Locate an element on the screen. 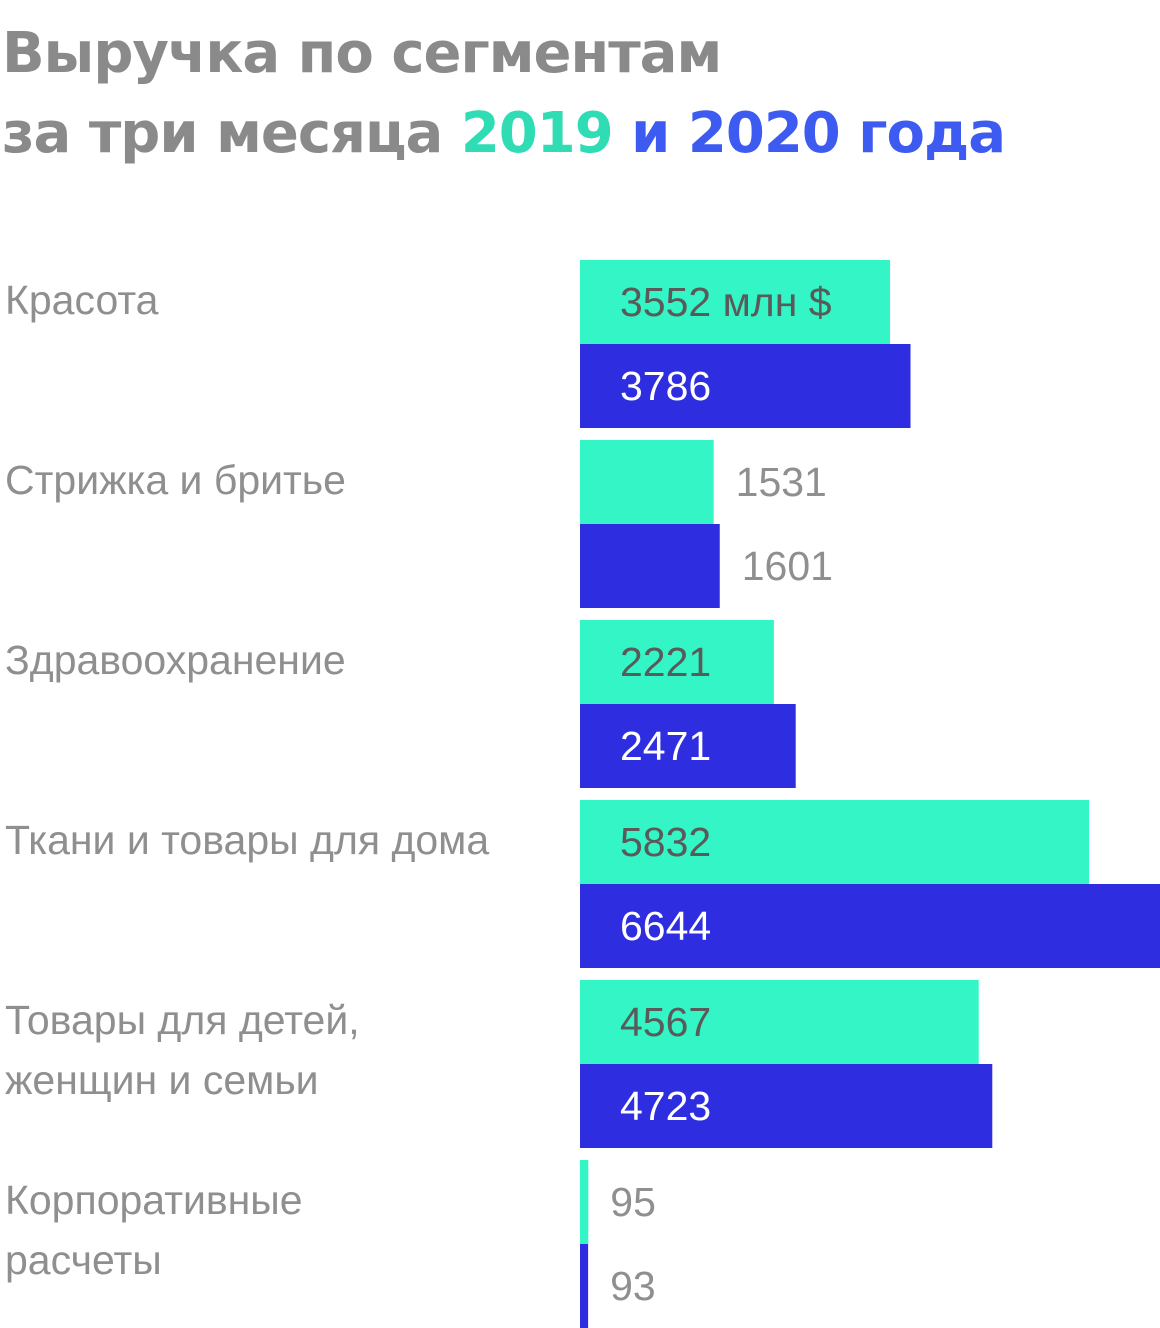  category-label: Корпоративные расчеты is located at coordinates (154, 1230).